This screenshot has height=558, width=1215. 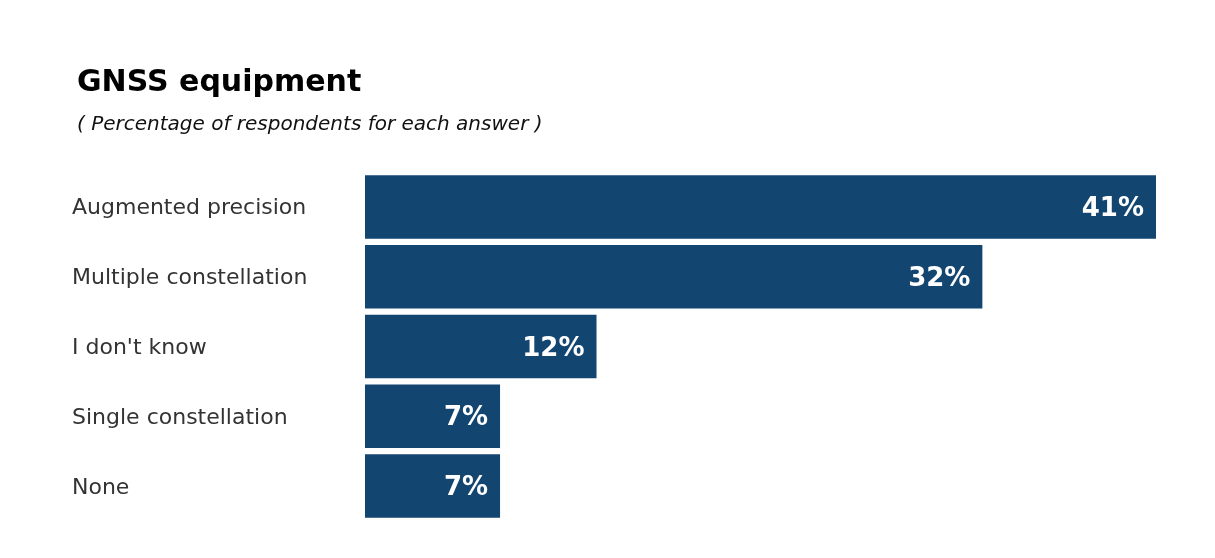 I want to click on y-tick-label: None, so click(x=101, y=486).